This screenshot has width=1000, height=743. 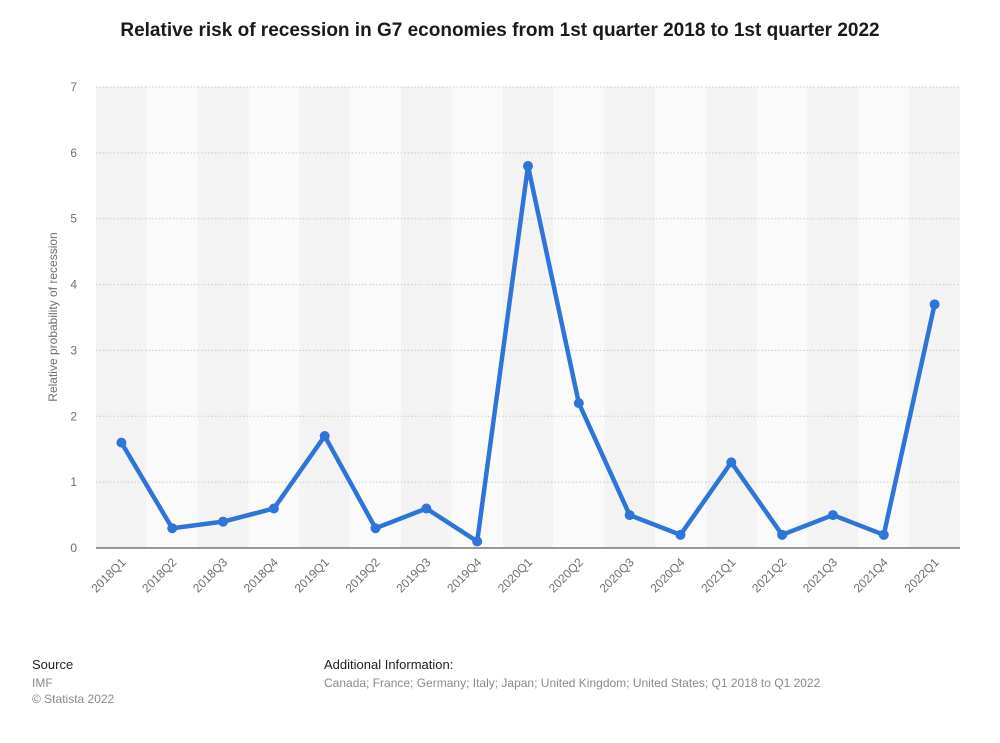 I want to click on x-tick-label: 2020Q3, so click(x=617, y=575).